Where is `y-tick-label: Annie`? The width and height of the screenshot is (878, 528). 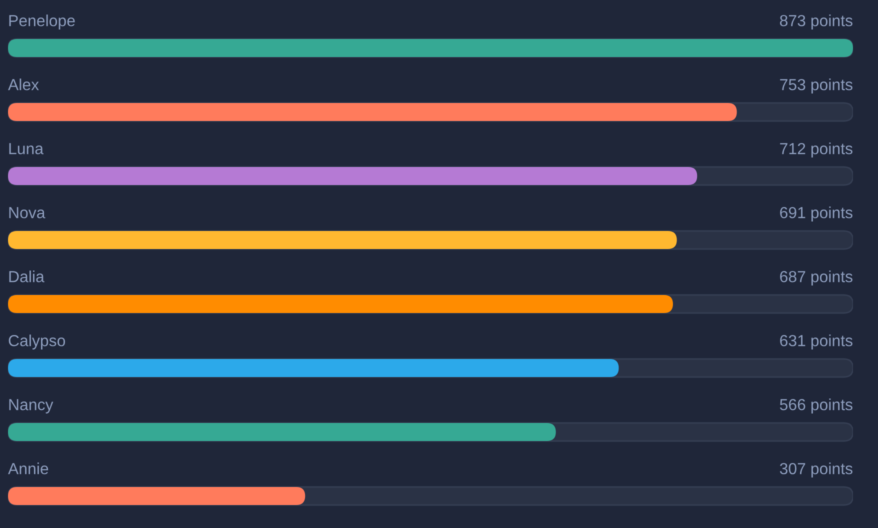 y-tick-label: Annie is located at coordinates (28, 468).